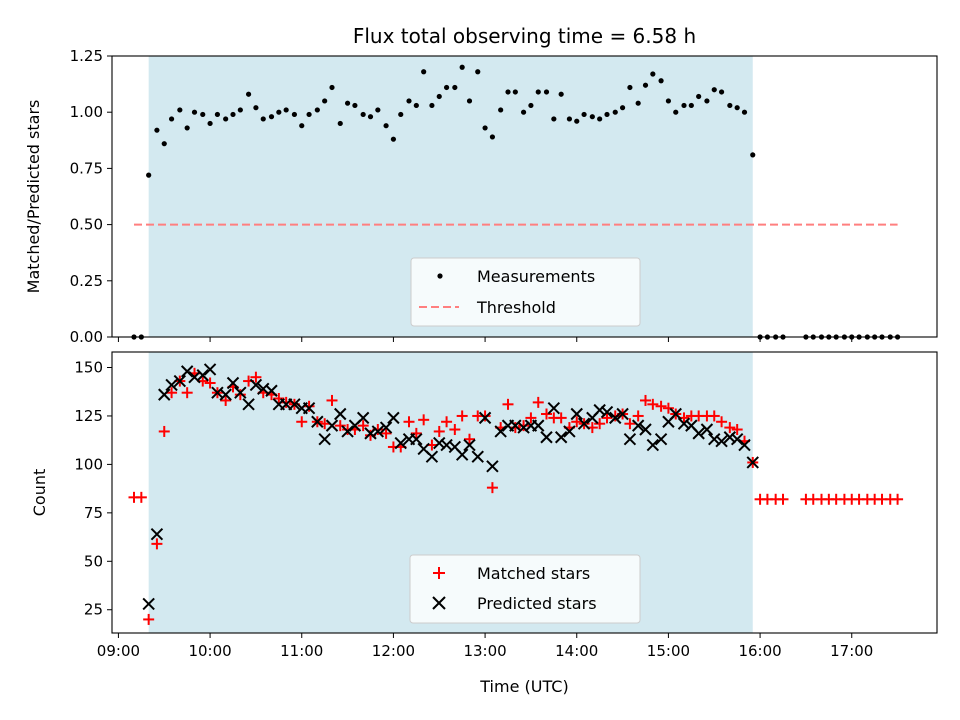  What do you see at coordinates (439, 573) in the screenshot?
I see `legend-plus-marker` at bounding box center [439, 573].